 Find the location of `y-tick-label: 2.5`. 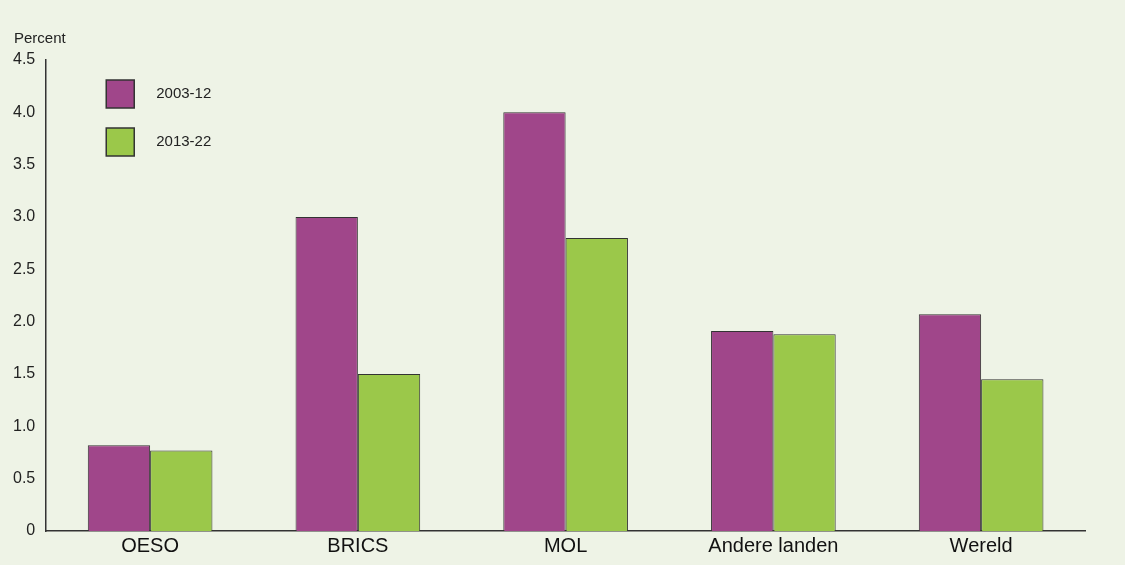

y-tick-label: 2.5 is located at coordinates (24, 268).